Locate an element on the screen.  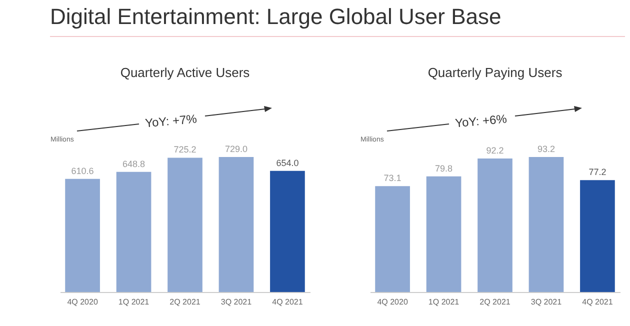
data-label: 648.8 is located at coordinates (134, 163).